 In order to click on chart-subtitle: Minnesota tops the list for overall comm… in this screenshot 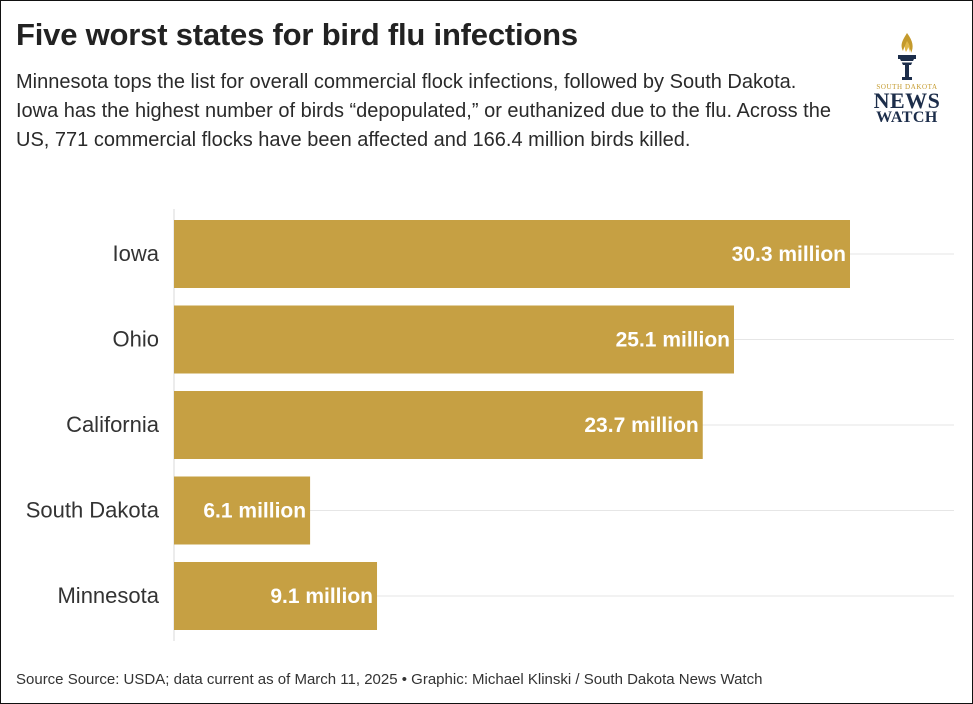, I will do `click(423, 111)`.